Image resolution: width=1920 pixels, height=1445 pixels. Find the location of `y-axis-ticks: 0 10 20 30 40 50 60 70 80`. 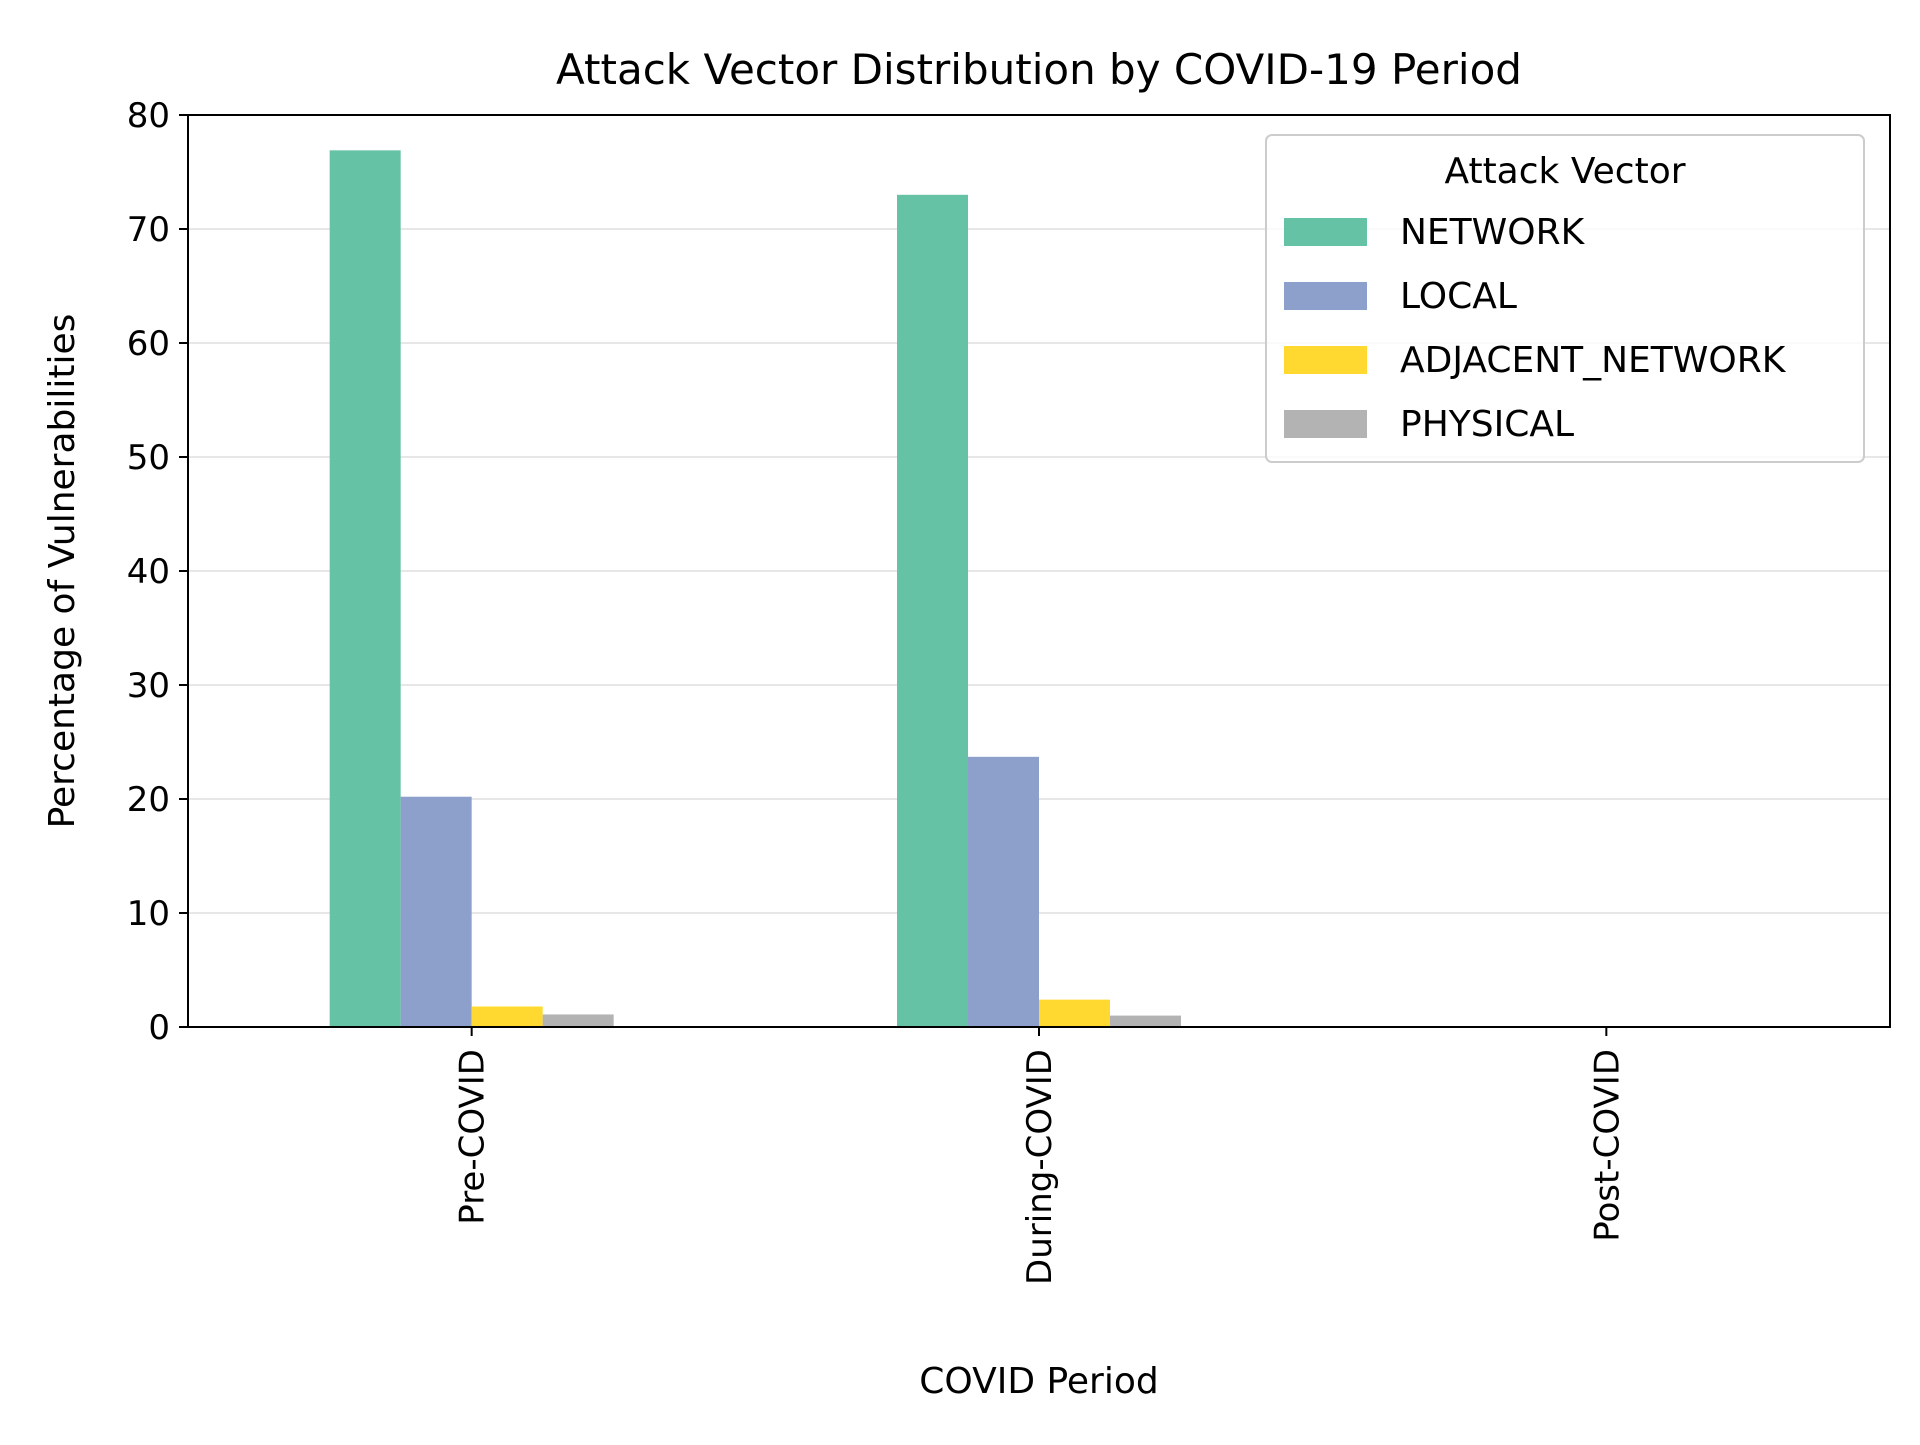

y-axis-ticks: 0 10 20 30 40 50 60 70 80 is located at coordinates (157, 572).